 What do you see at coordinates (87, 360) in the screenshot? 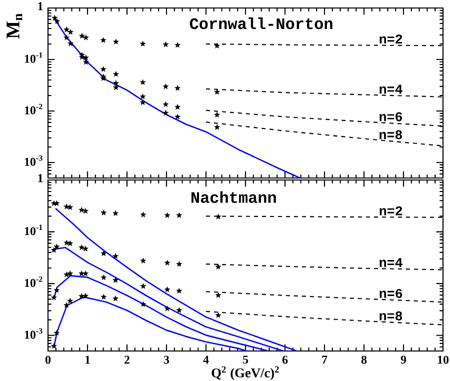
I see `x-tick-label: 1` at bounding box center [87, 360].